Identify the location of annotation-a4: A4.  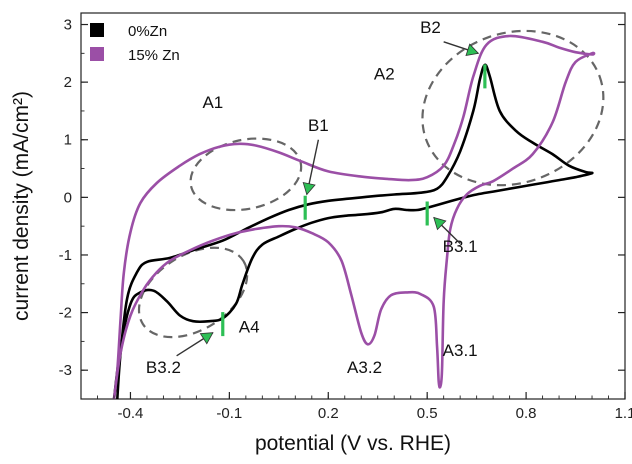
(249, 327).